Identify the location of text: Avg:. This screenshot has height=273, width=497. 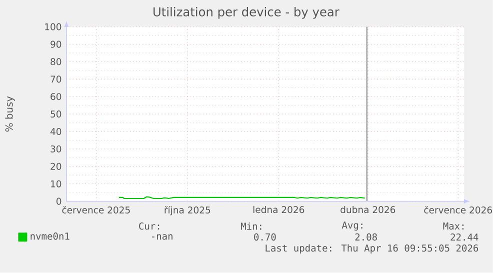
(352, 226).